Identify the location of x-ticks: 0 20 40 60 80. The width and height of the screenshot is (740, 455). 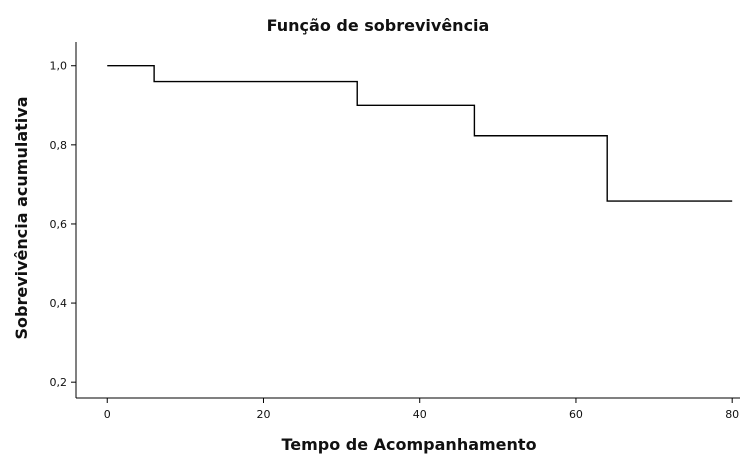
(421, 409).